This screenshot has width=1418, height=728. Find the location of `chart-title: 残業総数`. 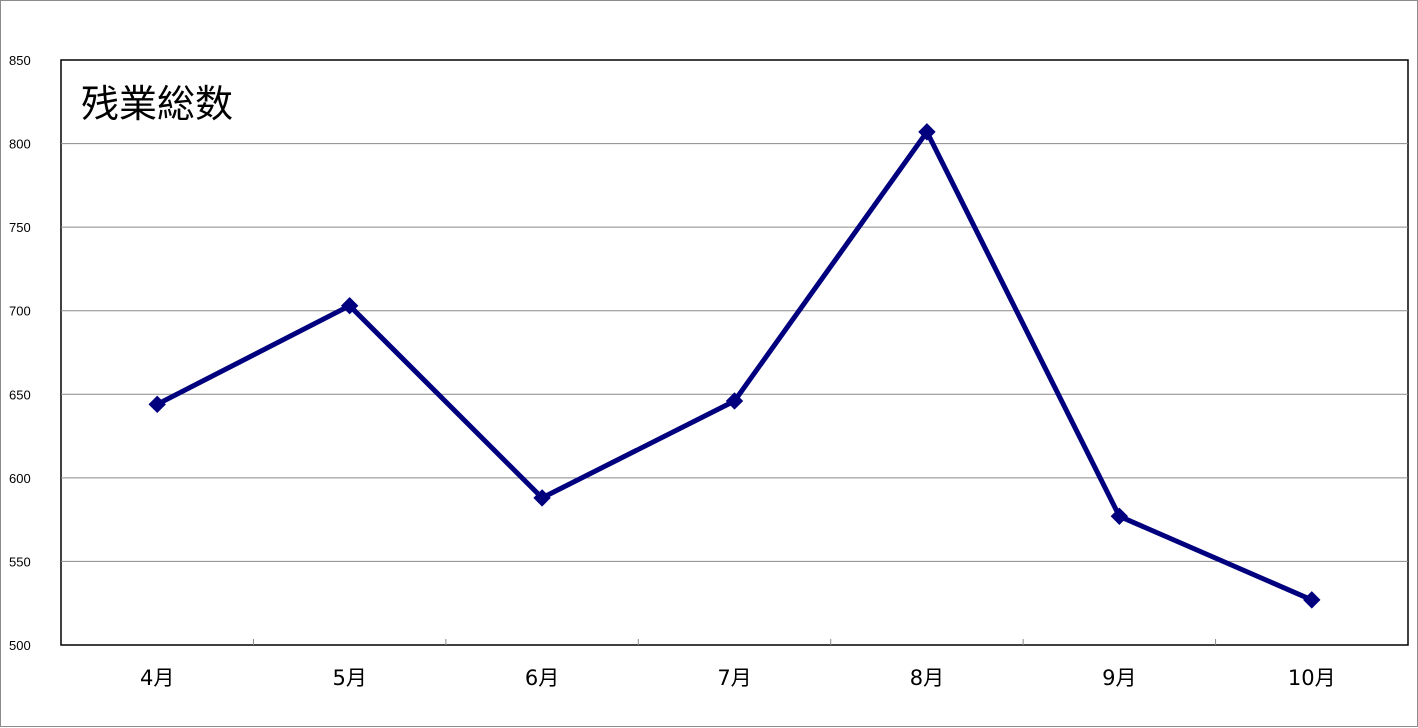

chart-title: 残業総数 is located at coordinates (157, 104).